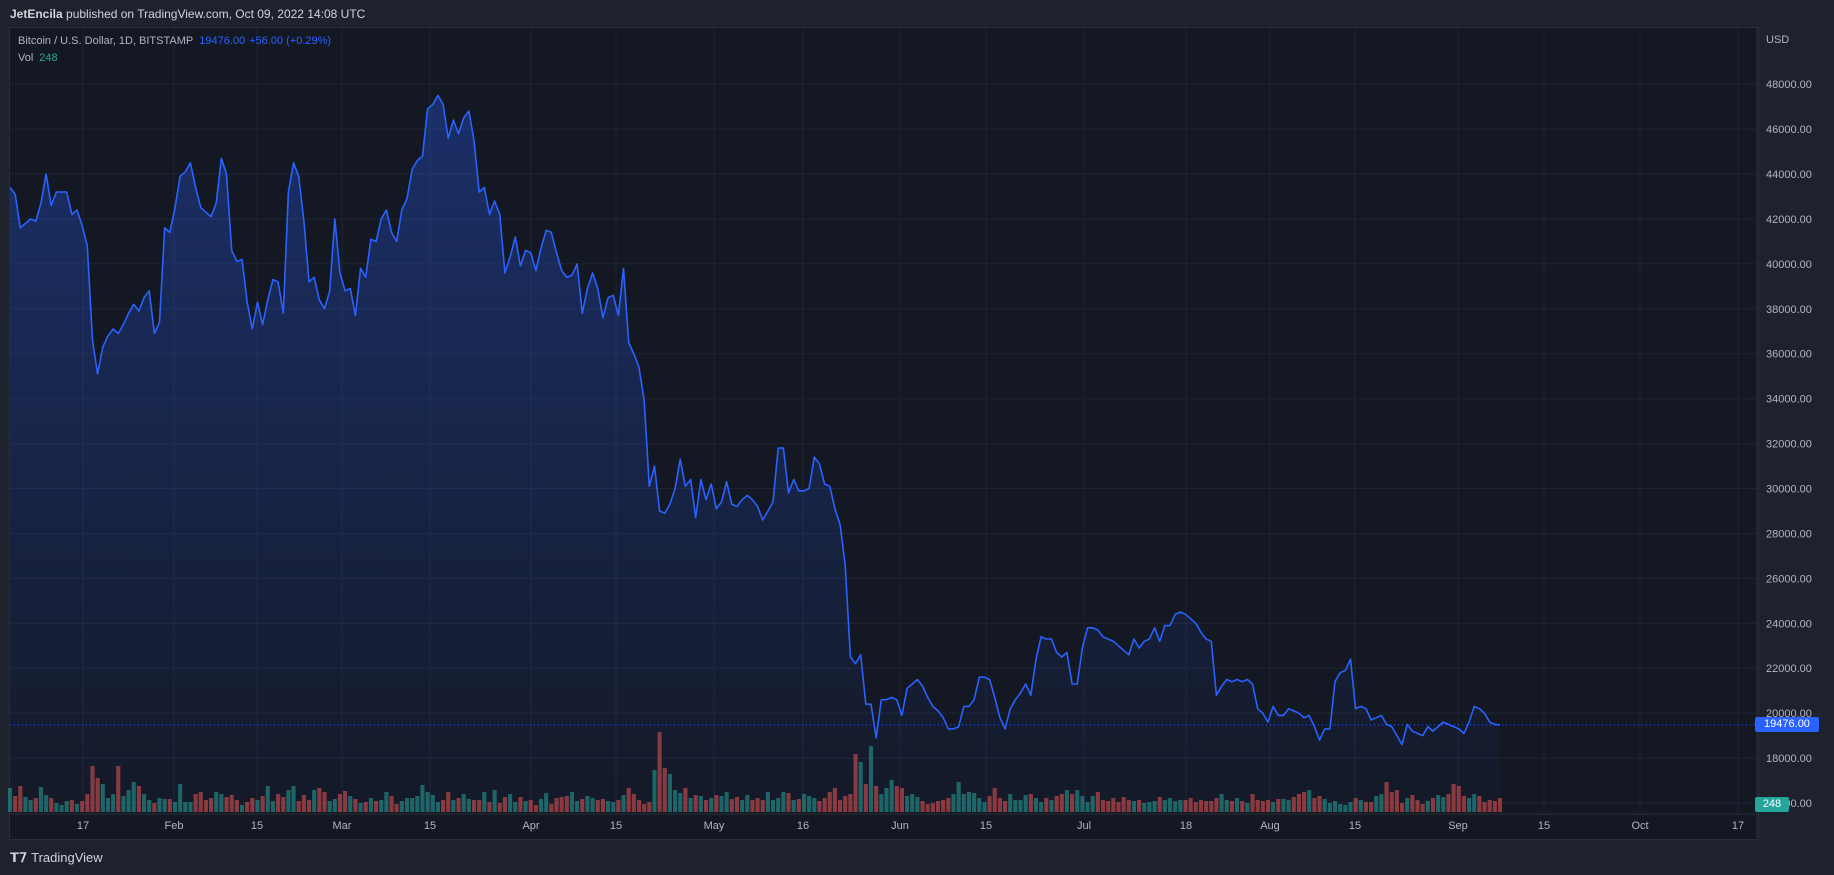 The height and width of the screenshot is (875, 1834). What do you see at coordinates (1789, 265) in the screenshot?
I see `price-tick-label: 40000.00` at bounding box center [1789, 265].